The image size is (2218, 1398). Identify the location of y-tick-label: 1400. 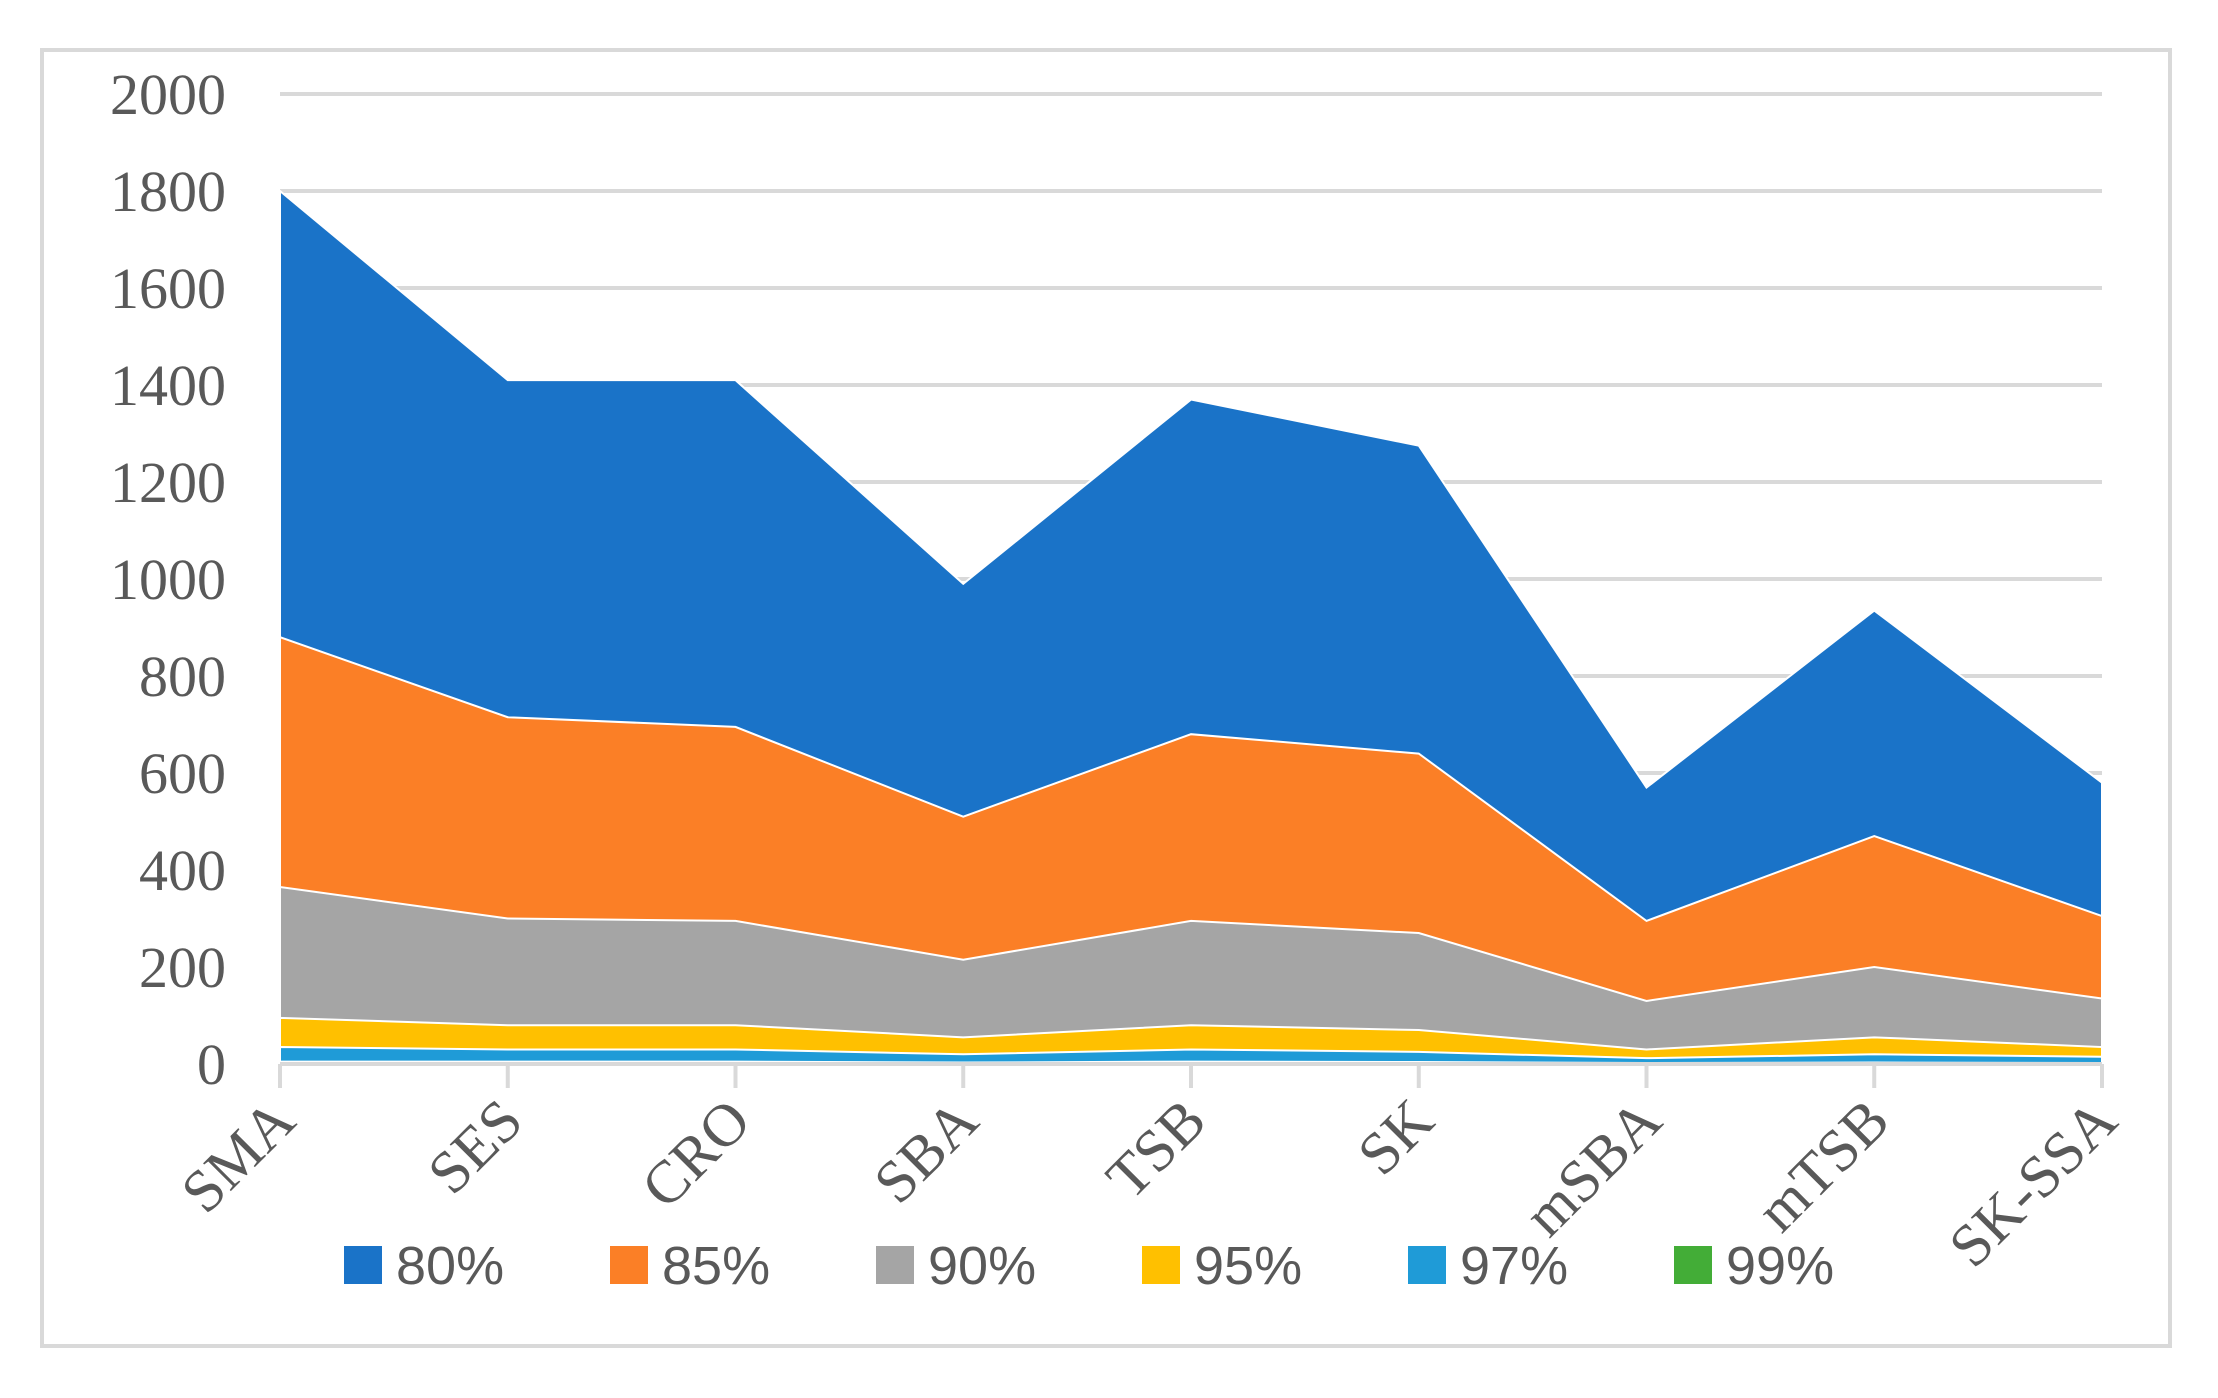
(168, 385).